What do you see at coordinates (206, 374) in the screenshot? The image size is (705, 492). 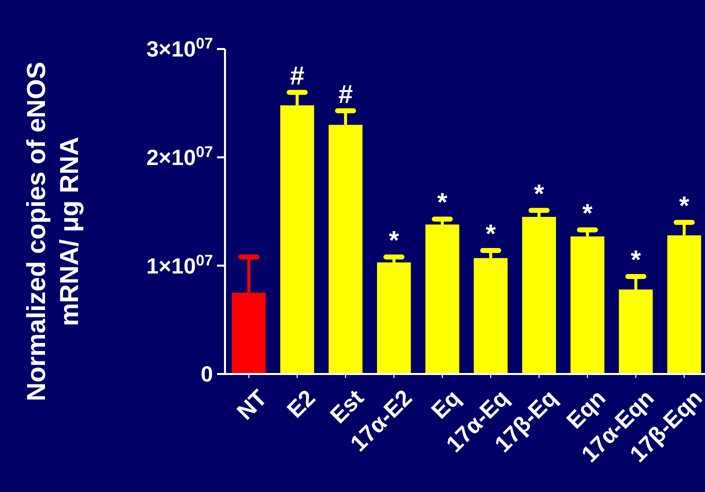 I see `y-tick-label: 0` at bounding box center [206, 374].